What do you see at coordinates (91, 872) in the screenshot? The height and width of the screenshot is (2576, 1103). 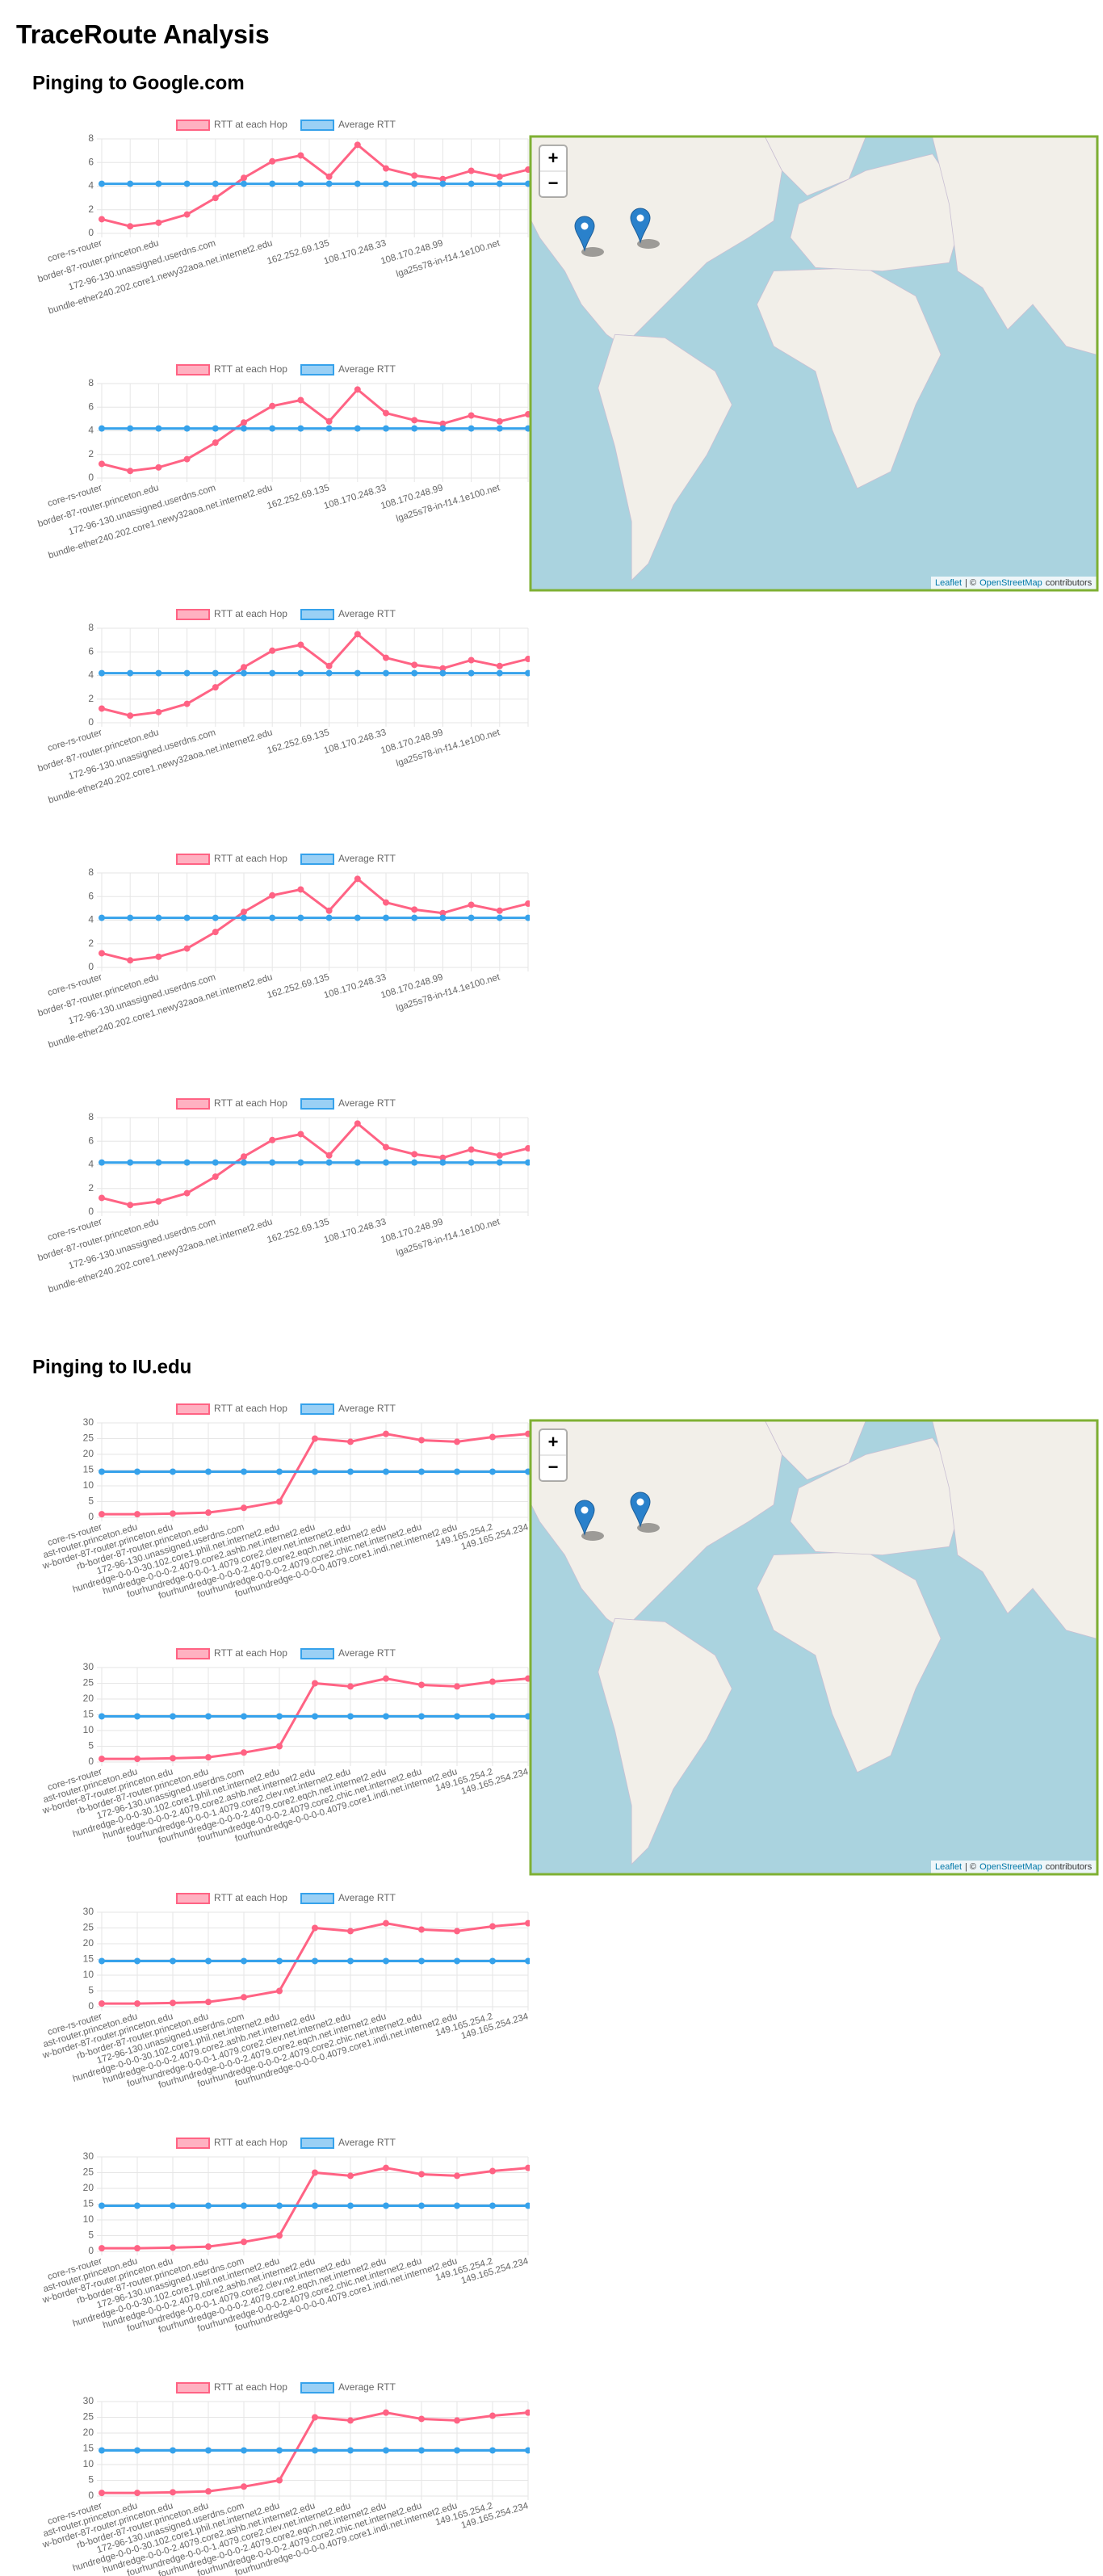 I see `y-tick-label: 8` at bounding box center [91, 872].